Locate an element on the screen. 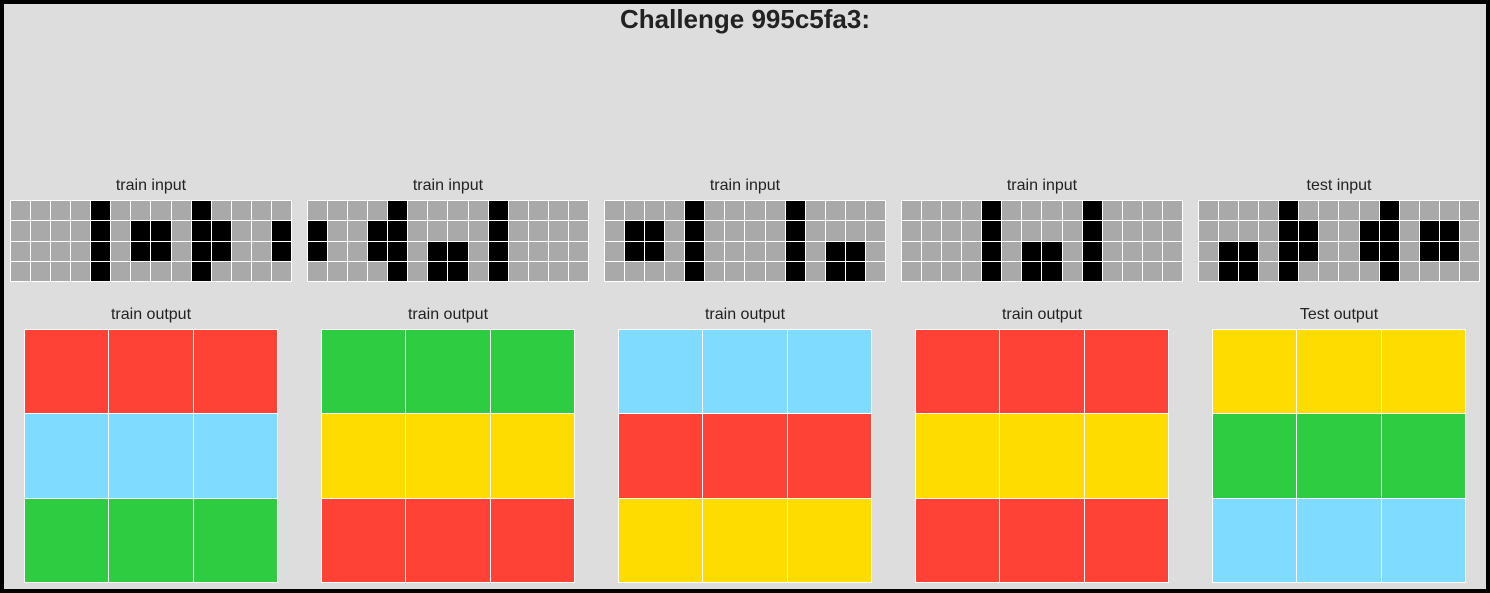  page-title: Challenge 995c5fa3: is located at coordinates (744, 19).